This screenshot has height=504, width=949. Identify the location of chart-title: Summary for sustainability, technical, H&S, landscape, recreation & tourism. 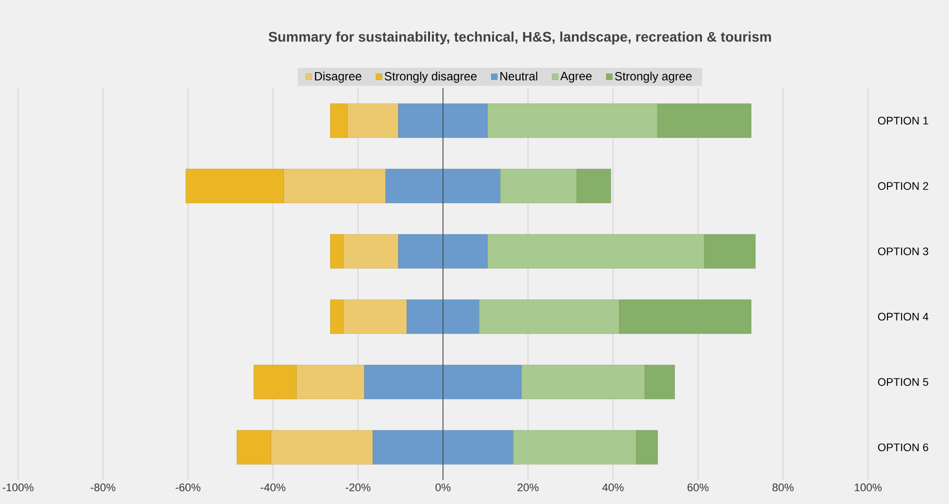
(519, 37).